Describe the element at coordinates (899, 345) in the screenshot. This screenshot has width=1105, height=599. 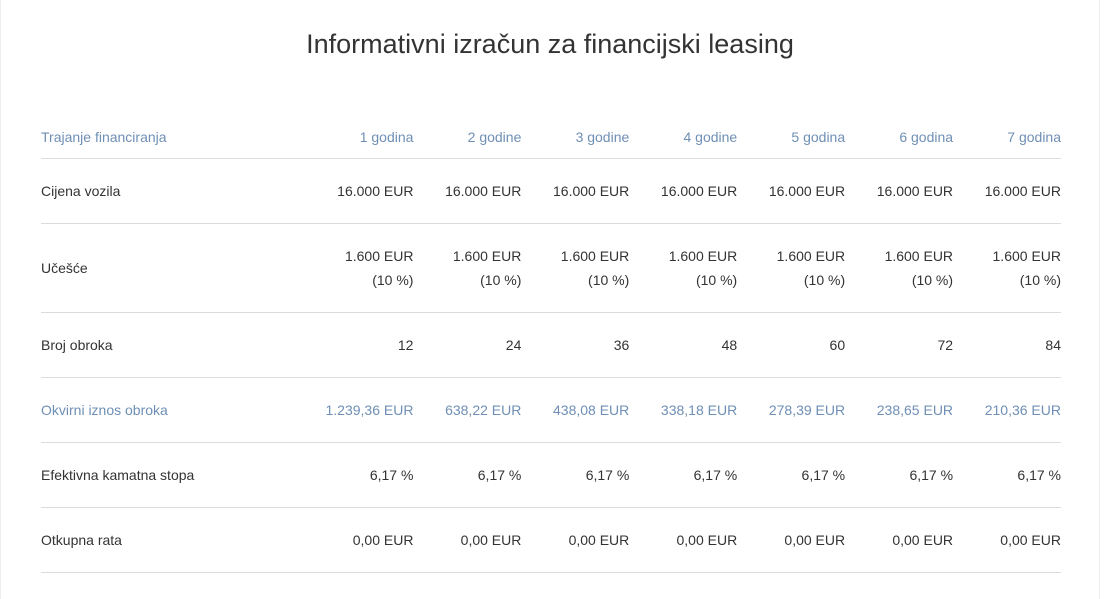
I see `cell: 72` at that location.